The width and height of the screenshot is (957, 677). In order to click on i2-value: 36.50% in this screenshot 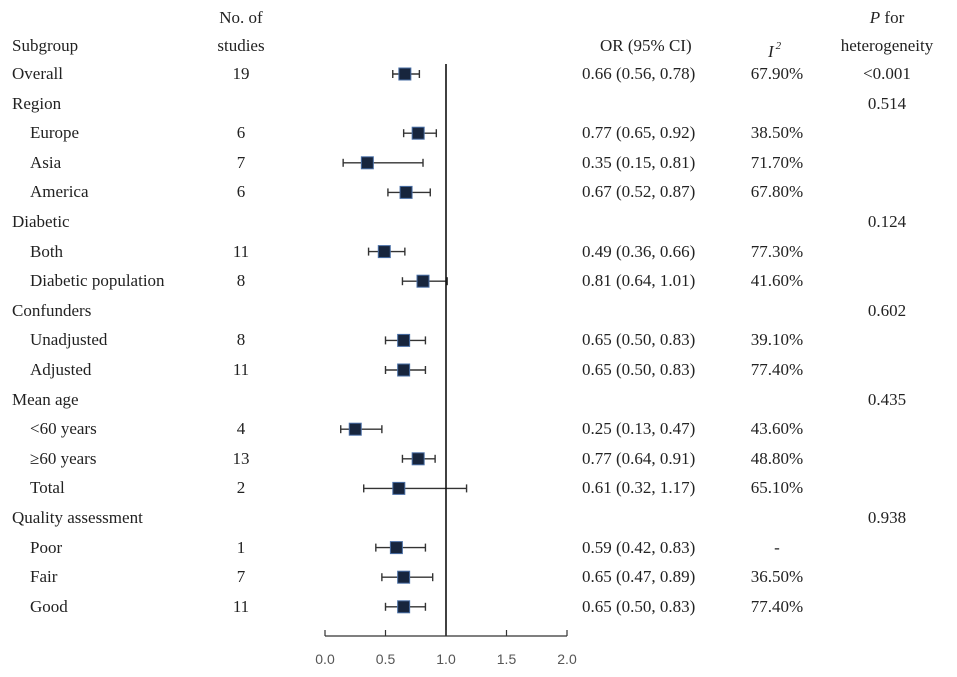, I will do `click(777, 577)`.